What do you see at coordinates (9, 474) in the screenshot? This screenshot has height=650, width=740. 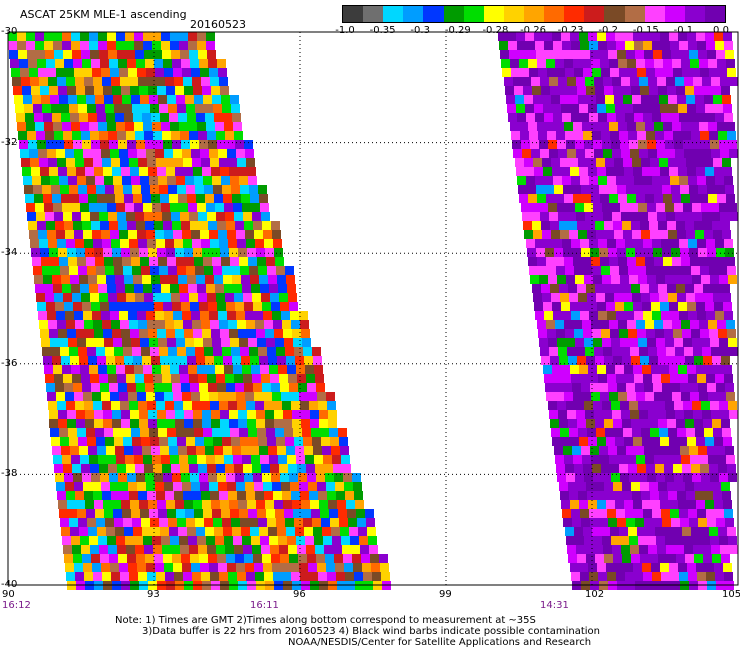 I see `lat-tick-label: -38` at bounding box center [9, 474].